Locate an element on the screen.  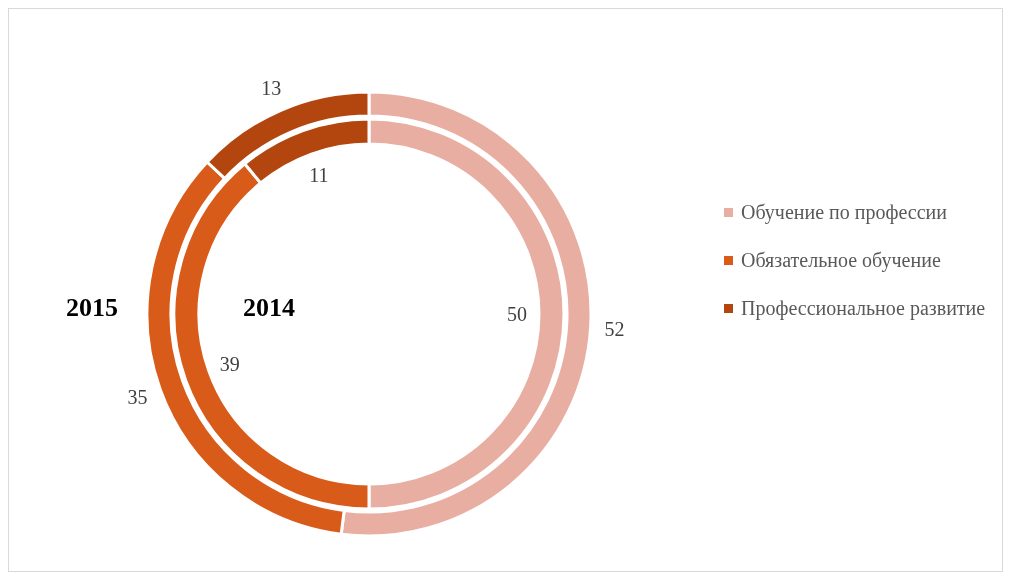
data-label: 52 is located at coordinates (614, 329).